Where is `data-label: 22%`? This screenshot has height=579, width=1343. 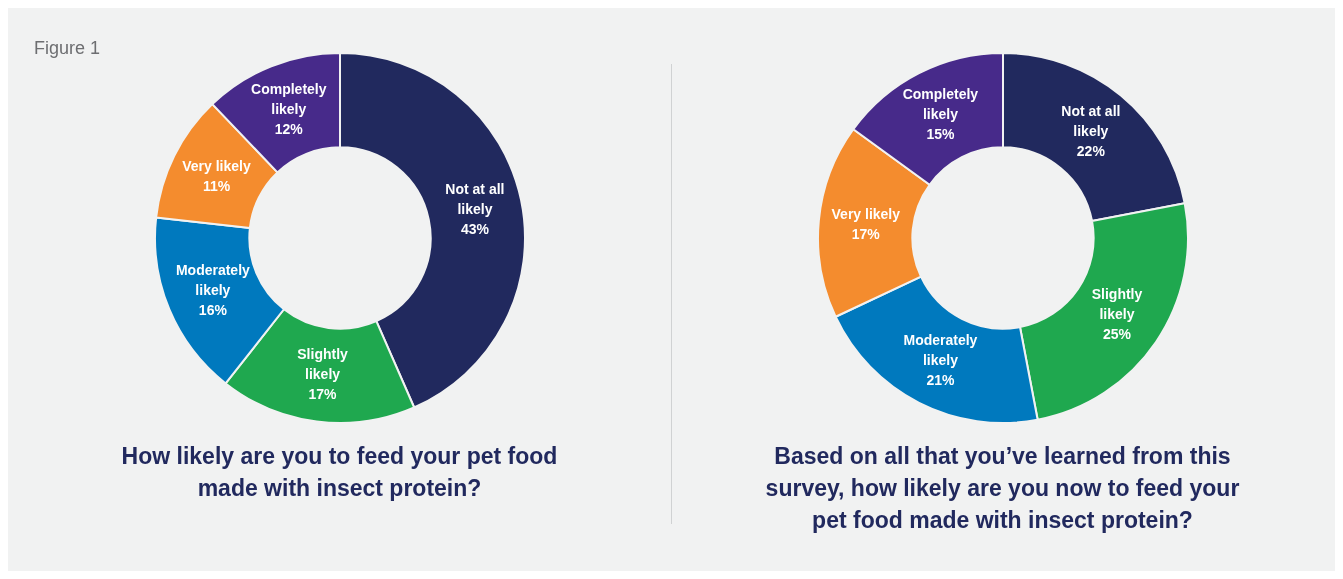 data-label: 22% is located at coordinates (1090, 150).